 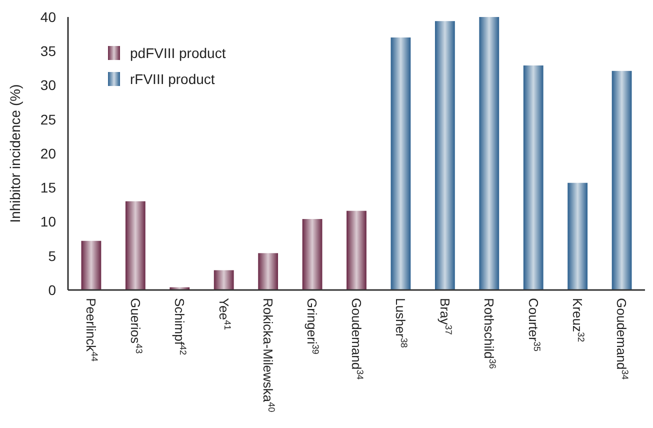 I want to click on y-tick-label: 20, so click(x=48, y=153).